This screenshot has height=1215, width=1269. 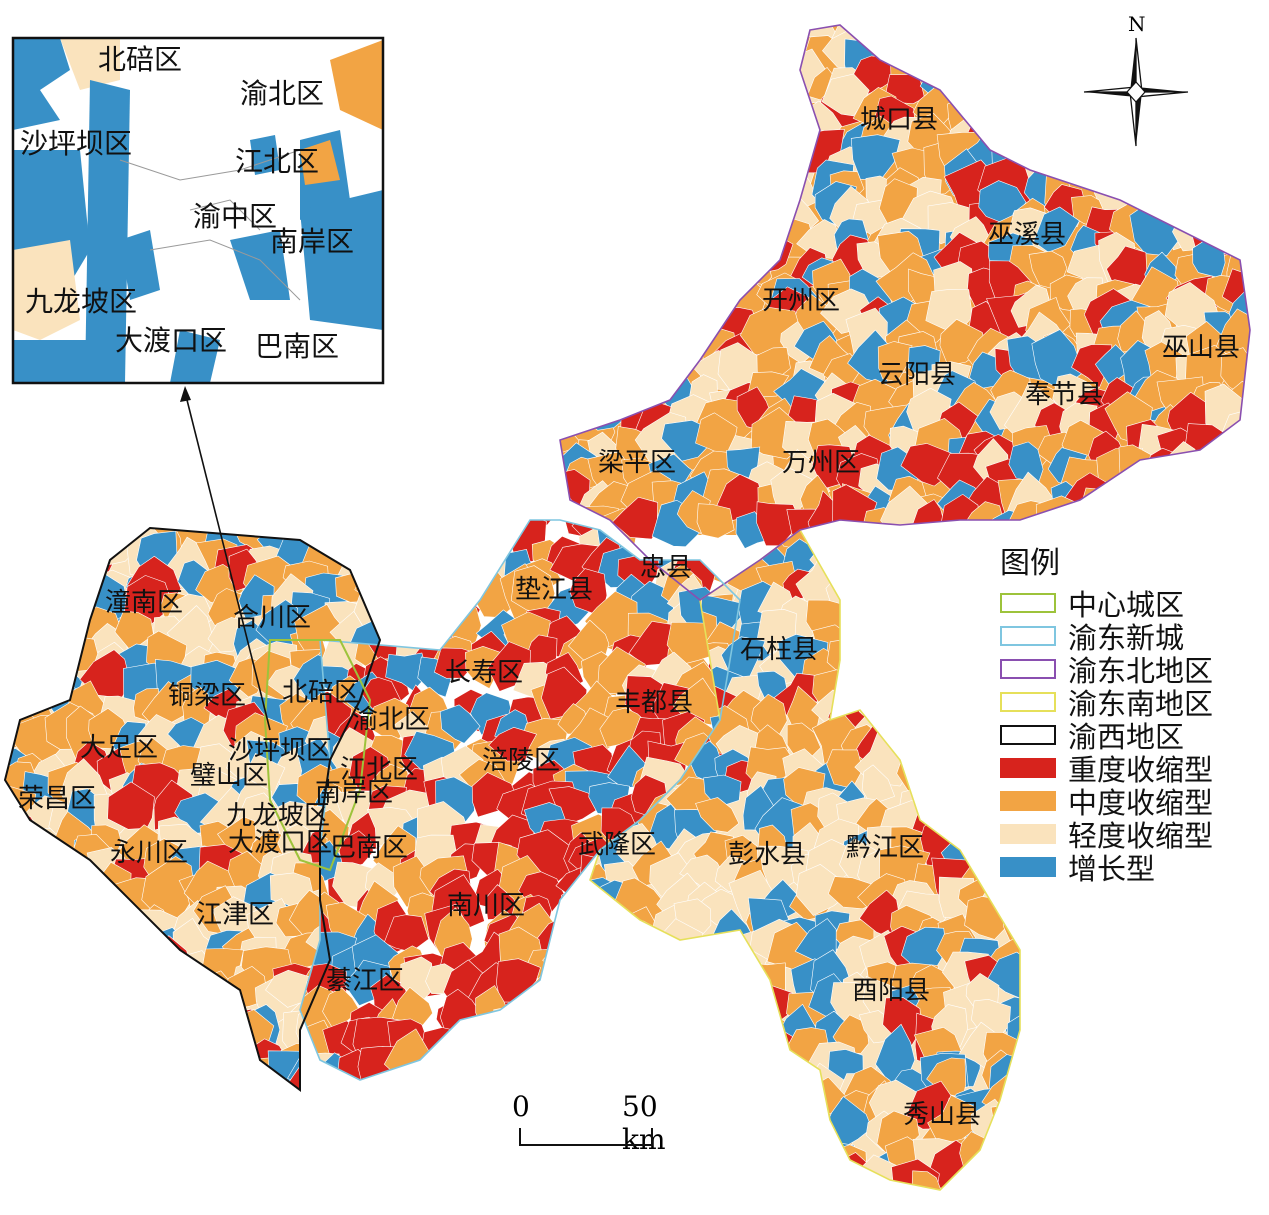 What do you see at coordinates (654, 703) in the screenshot?
I see `label-fengdu: 丰都县` at bounding box center [654, 703].